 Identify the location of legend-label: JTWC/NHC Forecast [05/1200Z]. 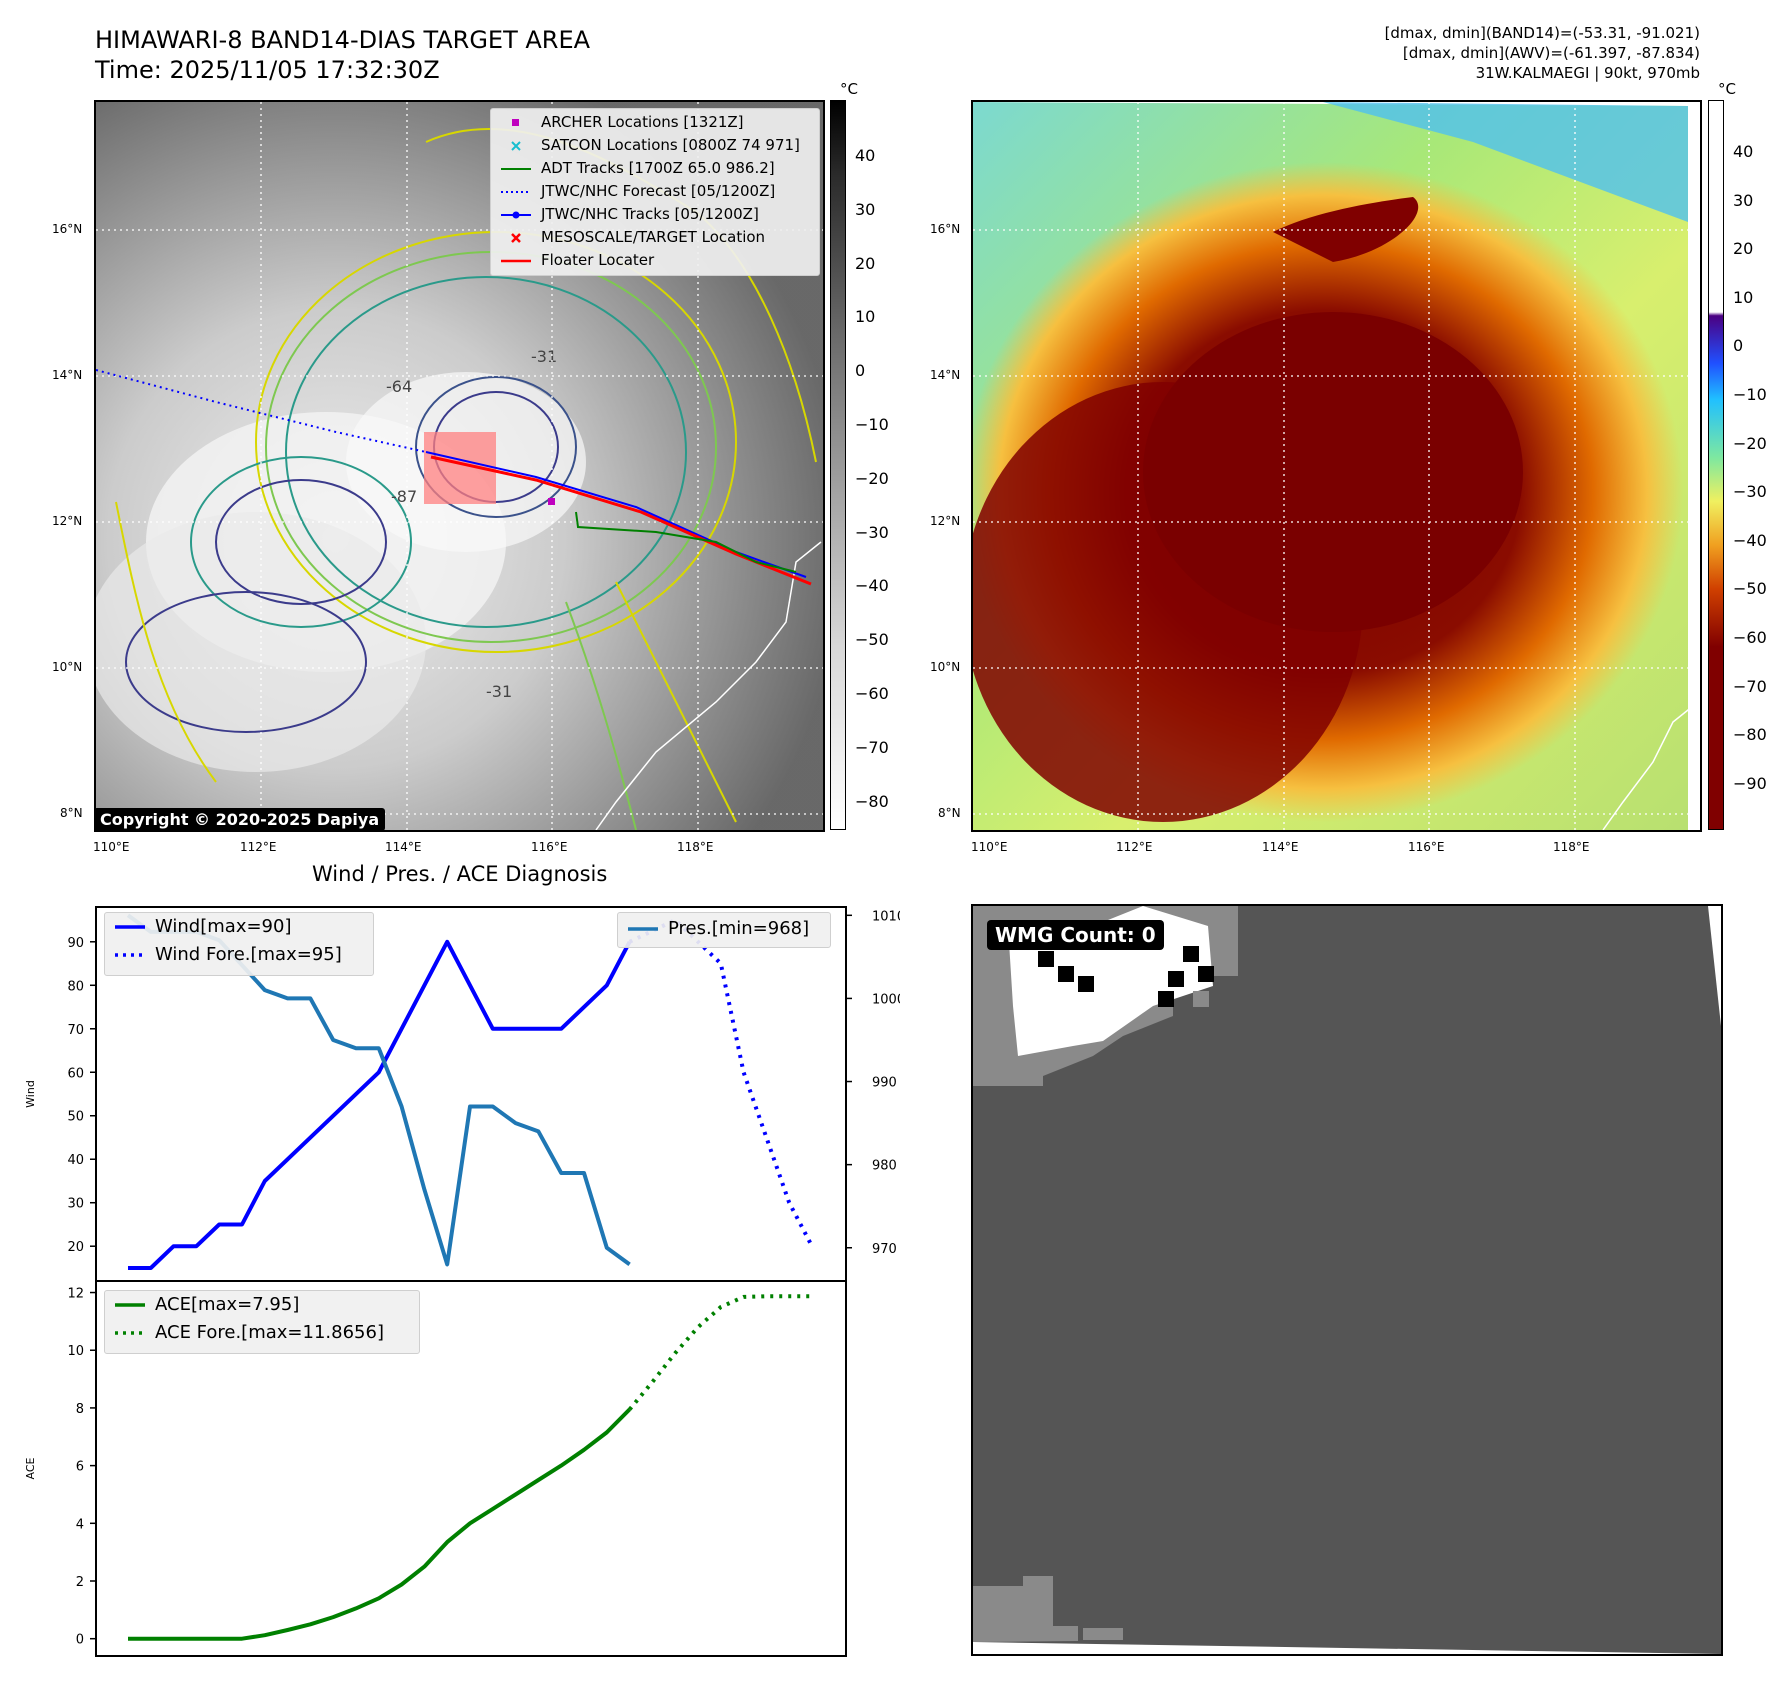
(658, 191).